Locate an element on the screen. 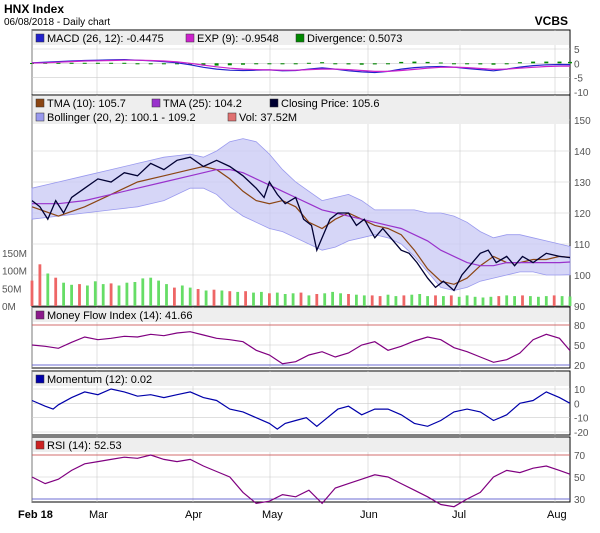 The height and width of the screenshot is (533, 600). x-tick-label: Jul is located at coordinates (459, 515).